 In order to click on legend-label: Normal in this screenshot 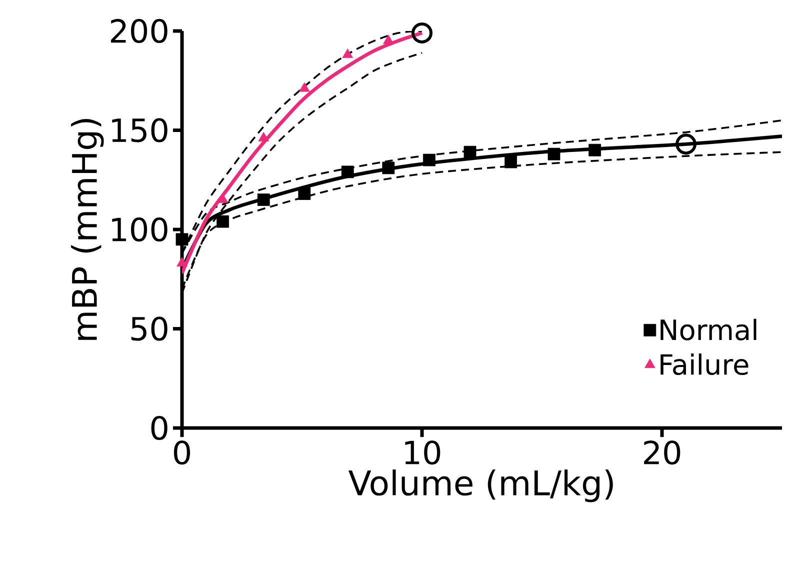, I will do `click(708, 329)`.